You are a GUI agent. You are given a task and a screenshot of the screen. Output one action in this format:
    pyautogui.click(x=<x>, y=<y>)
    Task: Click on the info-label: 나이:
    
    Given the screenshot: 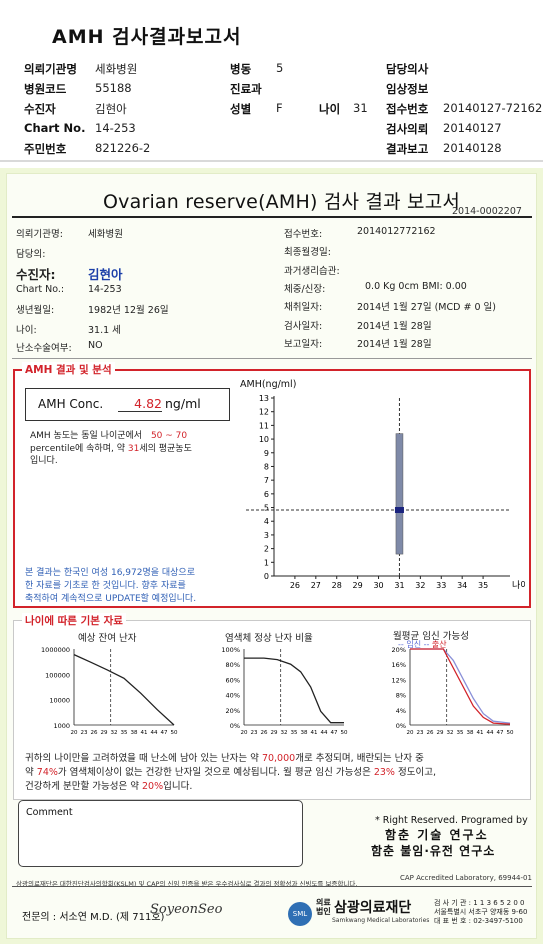 What is the action you would take?
    pyautogui.click(x=26, y=330)
    